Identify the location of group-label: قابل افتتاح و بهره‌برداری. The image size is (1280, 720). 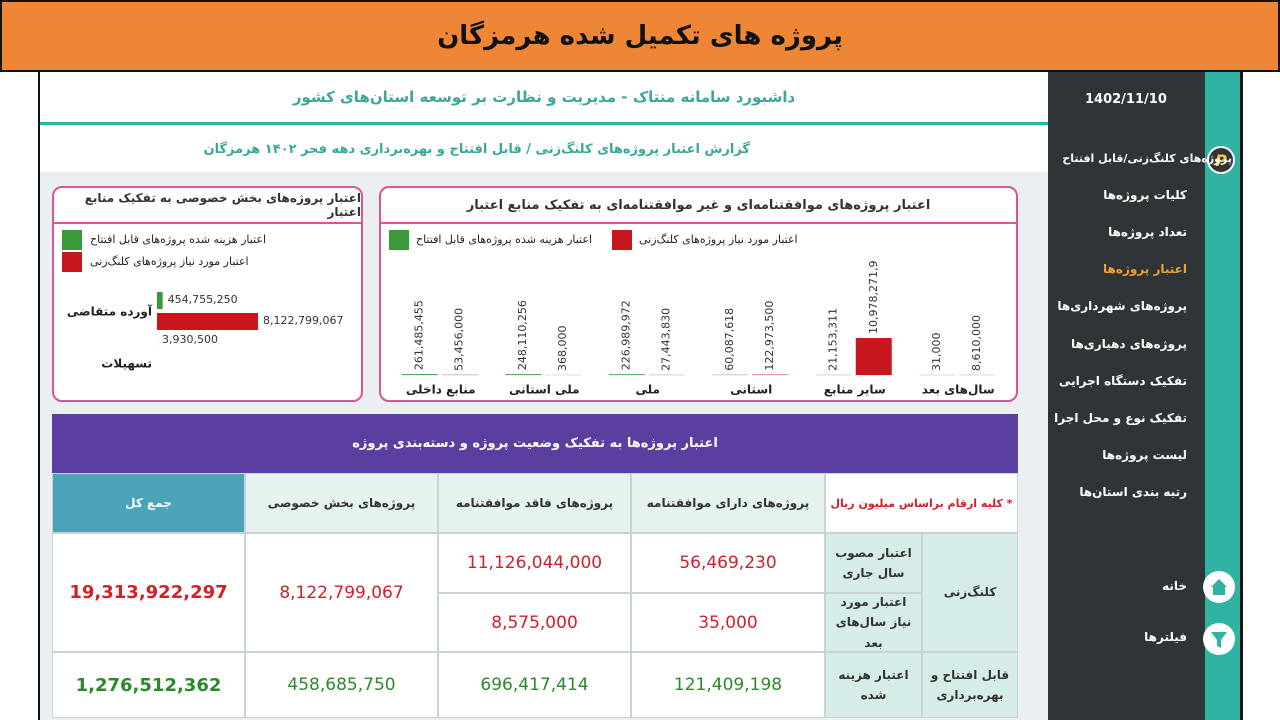
(970, 685).